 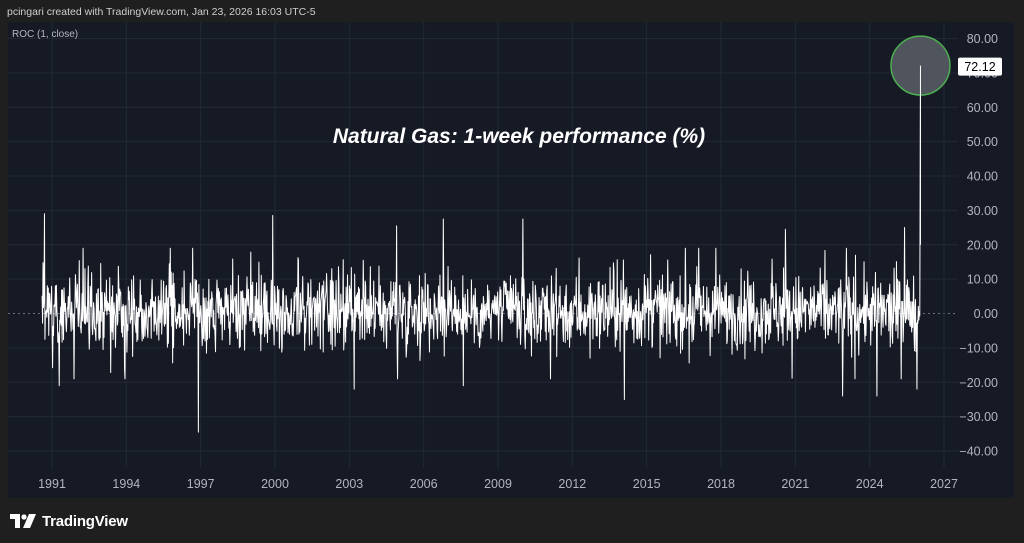 What do you see at coordinates (52, 484) in the screenshot?
I see `x-tick-label: 1991` at bounding box center [52, 484].